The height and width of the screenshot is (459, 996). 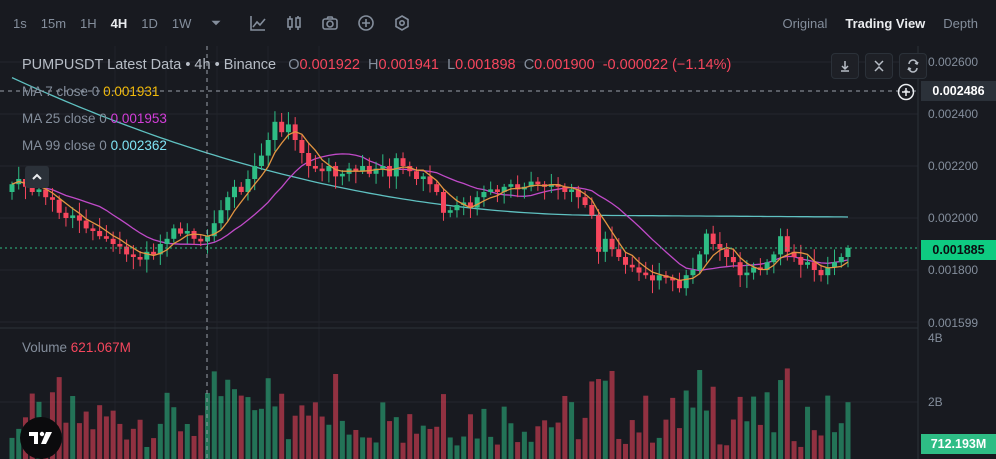 What do you see at coordinates (953, 218) in the screenshot?
I see `price-tick-label: 0.002000` at bounding box center [953, 218].